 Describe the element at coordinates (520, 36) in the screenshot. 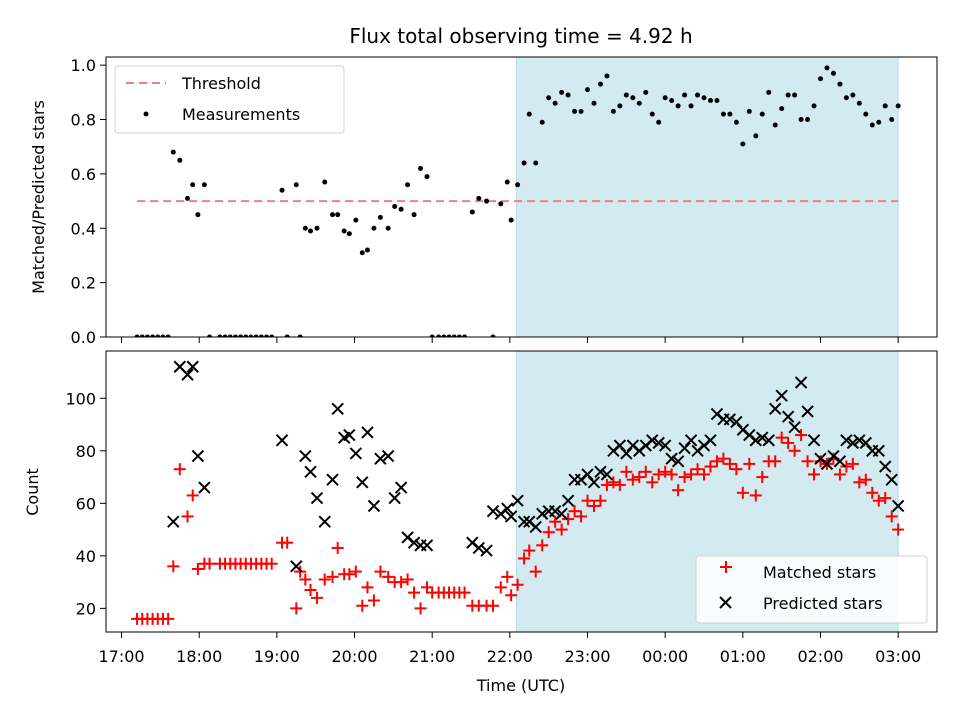

I see `chart-title: Flux total observing time = 4.92 h` at that location.